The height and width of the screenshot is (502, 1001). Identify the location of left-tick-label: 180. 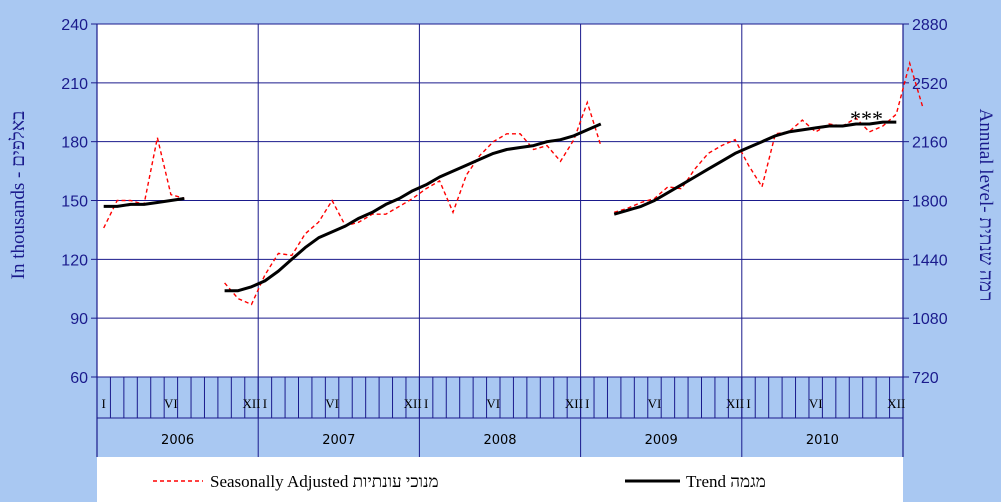
(74, 143).